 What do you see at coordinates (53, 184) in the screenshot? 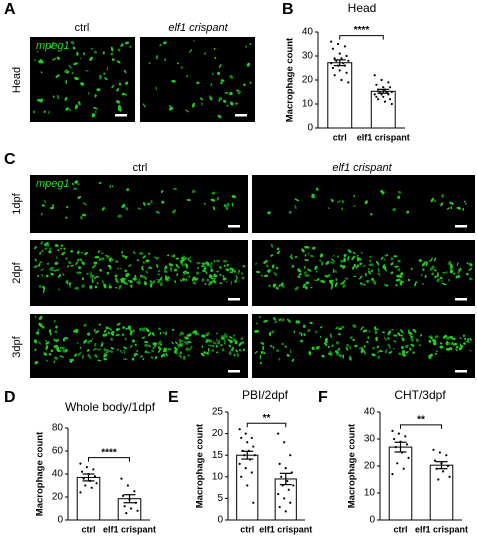
I see `marker-label: mpeg1` at bounding box center [53, 184].